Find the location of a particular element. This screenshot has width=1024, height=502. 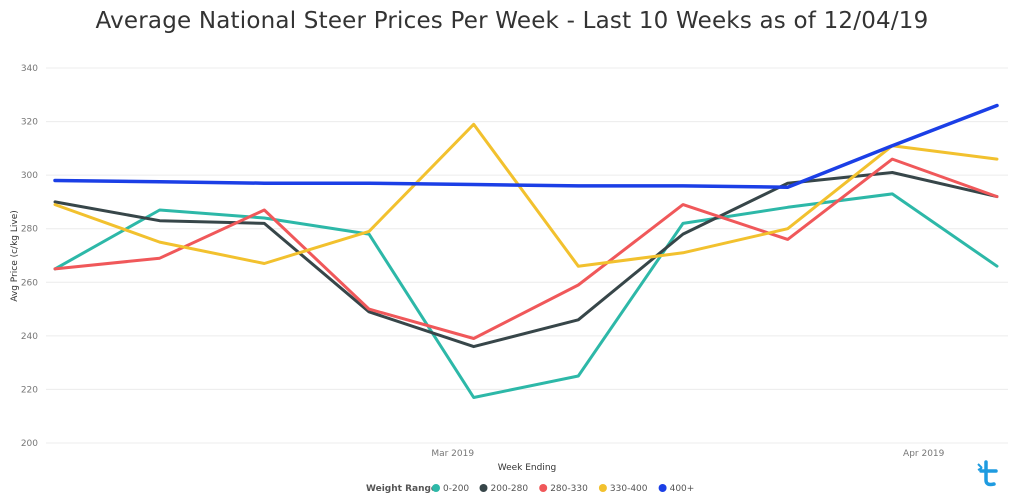

y-tick-label: 200 is located at coordinates (29, 444).